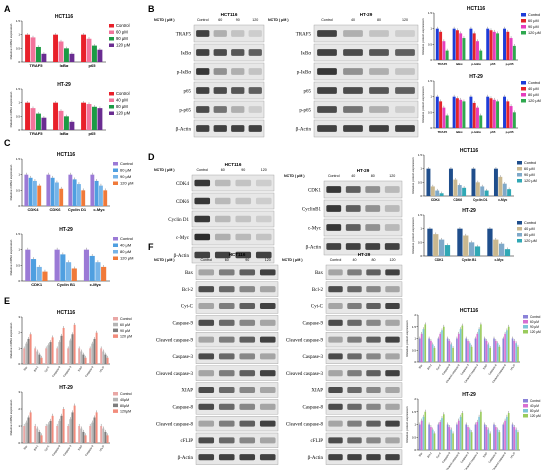 This screenshot has height=470, width=550. What do you see at coordinates (415, 315) in the screenshot?
I see `y-tick-label: 2` at bounding box center [415, 315].